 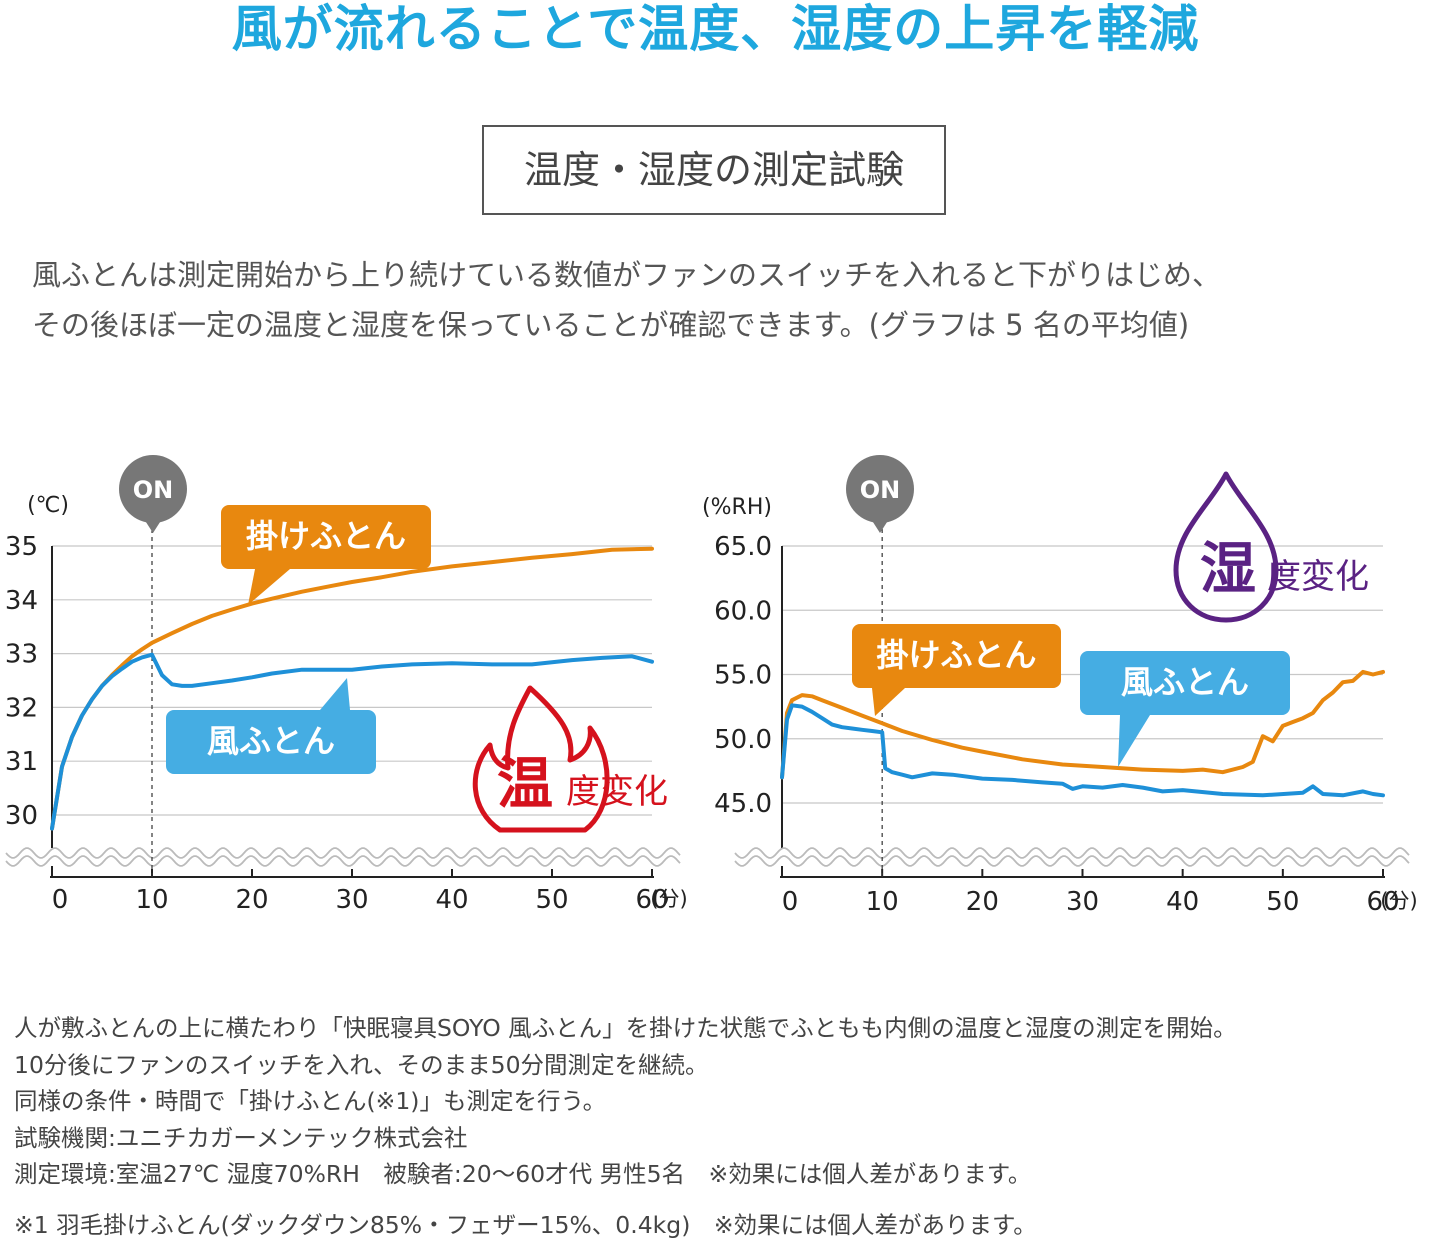 What do you see at coordinates (743, 676) in the screenshot?
I see `y-tick-label: 55.0` at bounding box center [743, 676].